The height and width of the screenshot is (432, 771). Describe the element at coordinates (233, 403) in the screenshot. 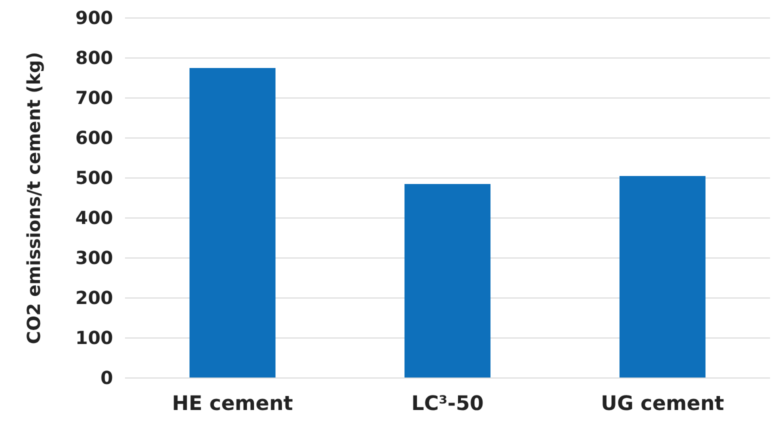

I see `x-tick-label: HE cement` at that location.